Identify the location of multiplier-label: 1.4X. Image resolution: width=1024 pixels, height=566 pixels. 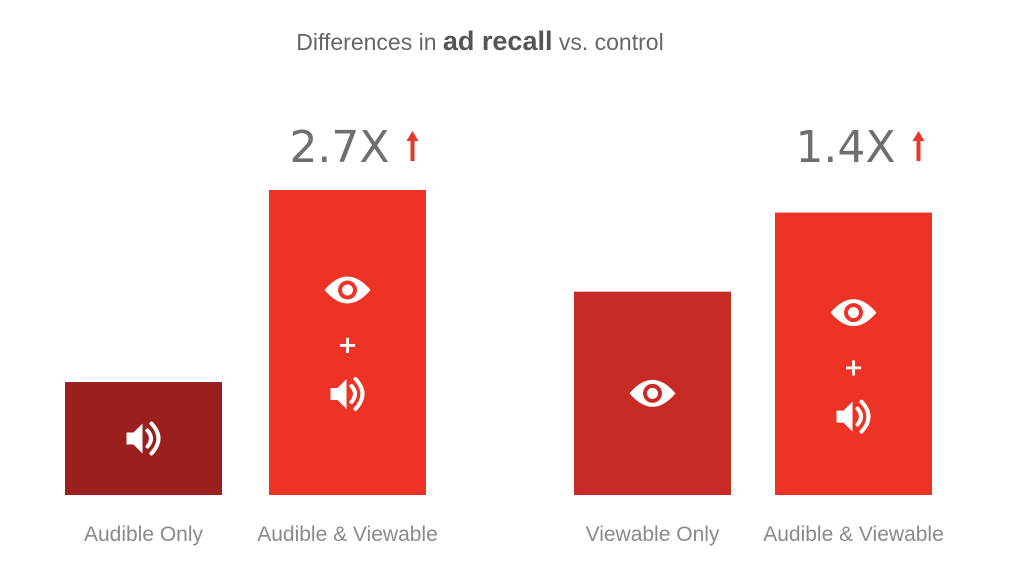
(845, 147).